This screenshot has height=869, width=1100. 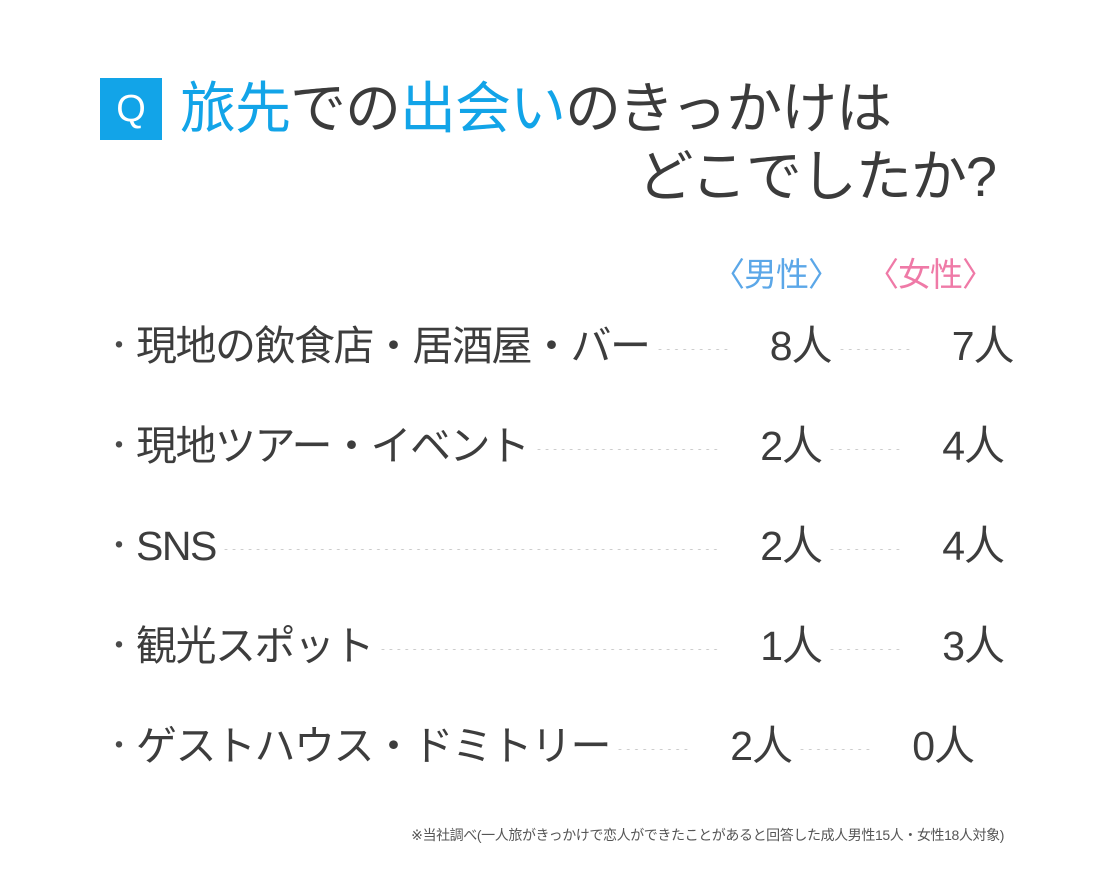 I want to click on legend-item-female: 〈女性〉, so click(x=930, y=274).